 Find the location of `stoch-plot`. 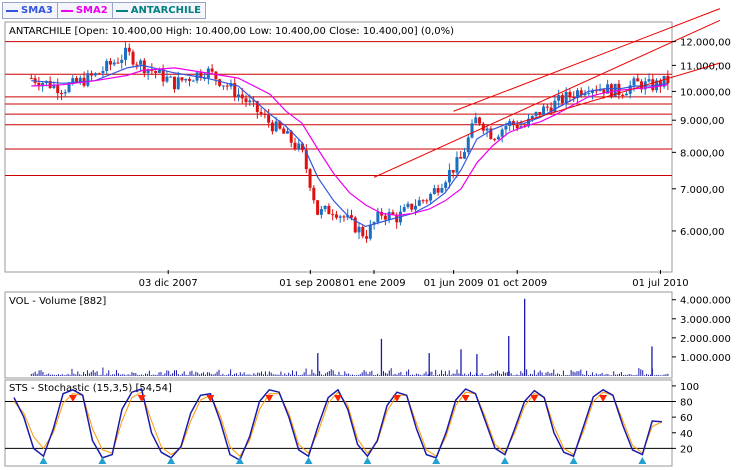

stoch-plot is located at coordinates (338, 426).